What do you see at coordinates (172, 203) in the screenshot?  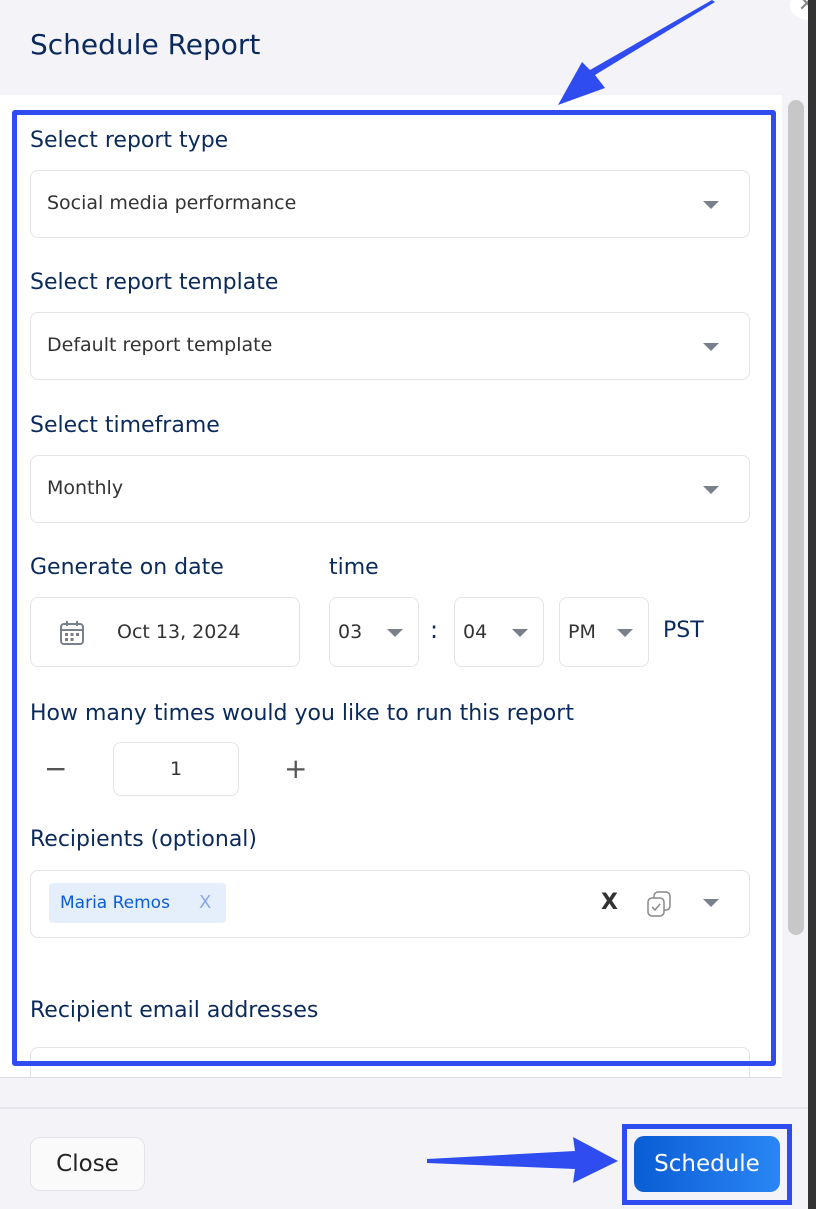 I see `report-type-value: Social media performance` at bounding box center [172, 203].